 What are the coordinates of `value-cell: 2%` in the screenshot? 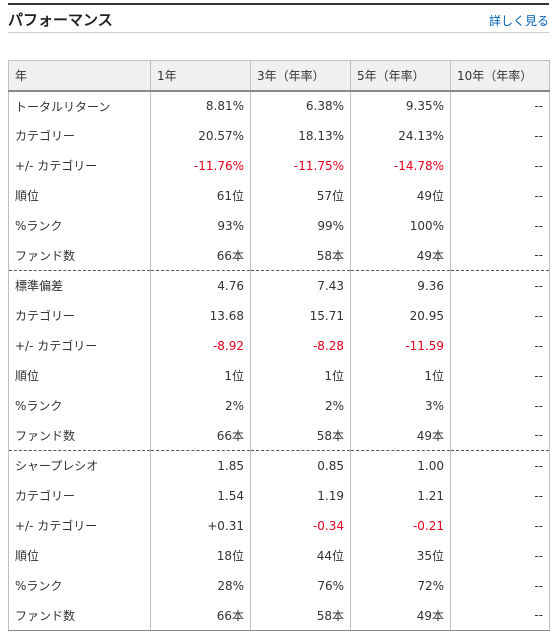 It's located at (200, 405).